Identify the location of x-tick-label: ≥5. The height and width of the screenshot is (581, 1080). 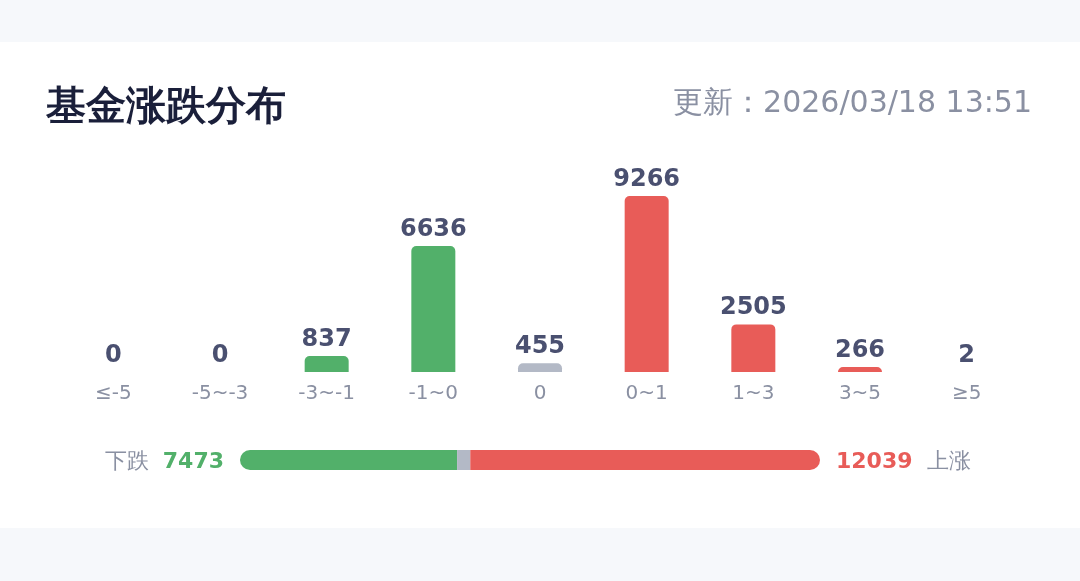
(966, 392).